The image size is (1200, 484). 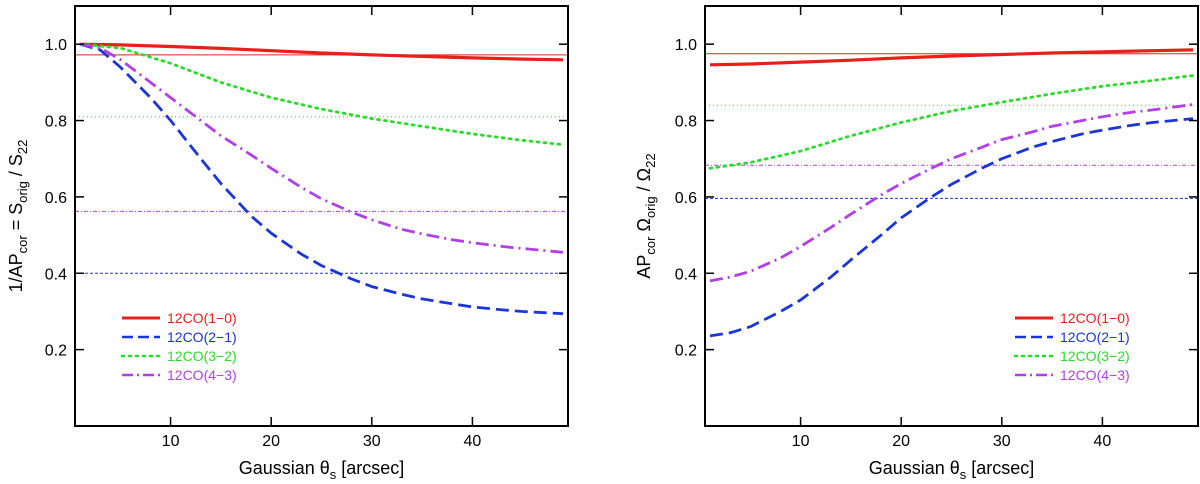 I want to click on y-axis-label: APcor Ωorig / Ω22, so click(x=646, y=215).